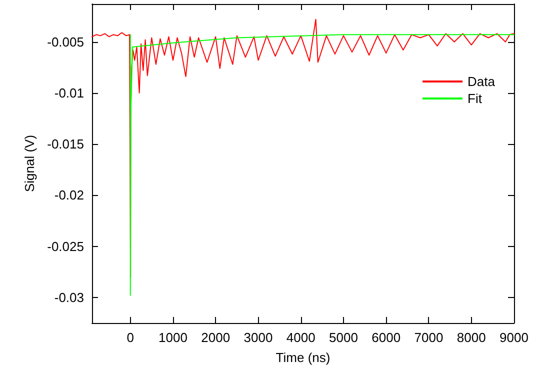 The height and width of the screenshot is (376, 540). What do you see at coordinates (429, 337) in the screenshot?
I see `x-tick-label: 7000` at bounding box center [429, 337].